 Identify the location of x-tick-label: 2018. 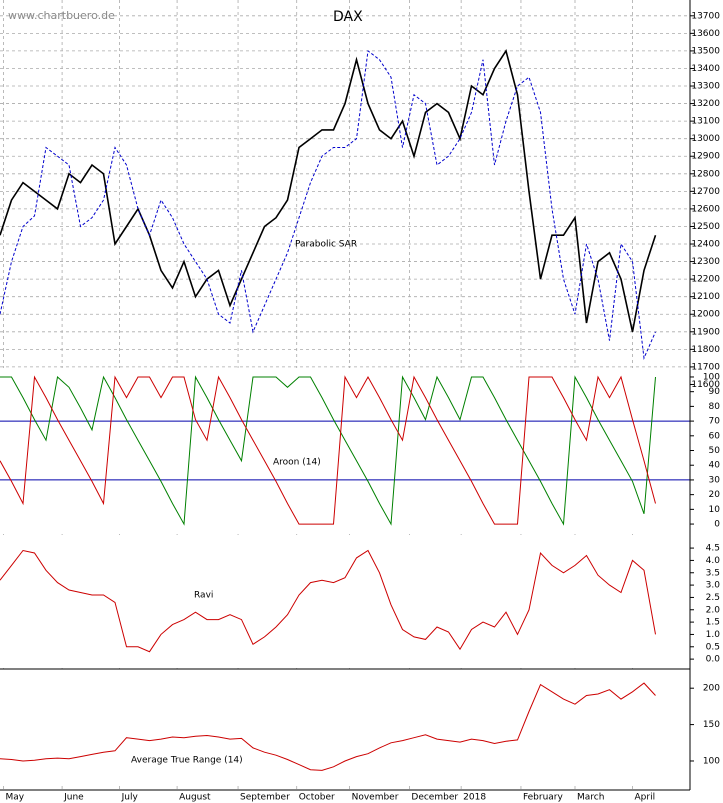
(474, 798).